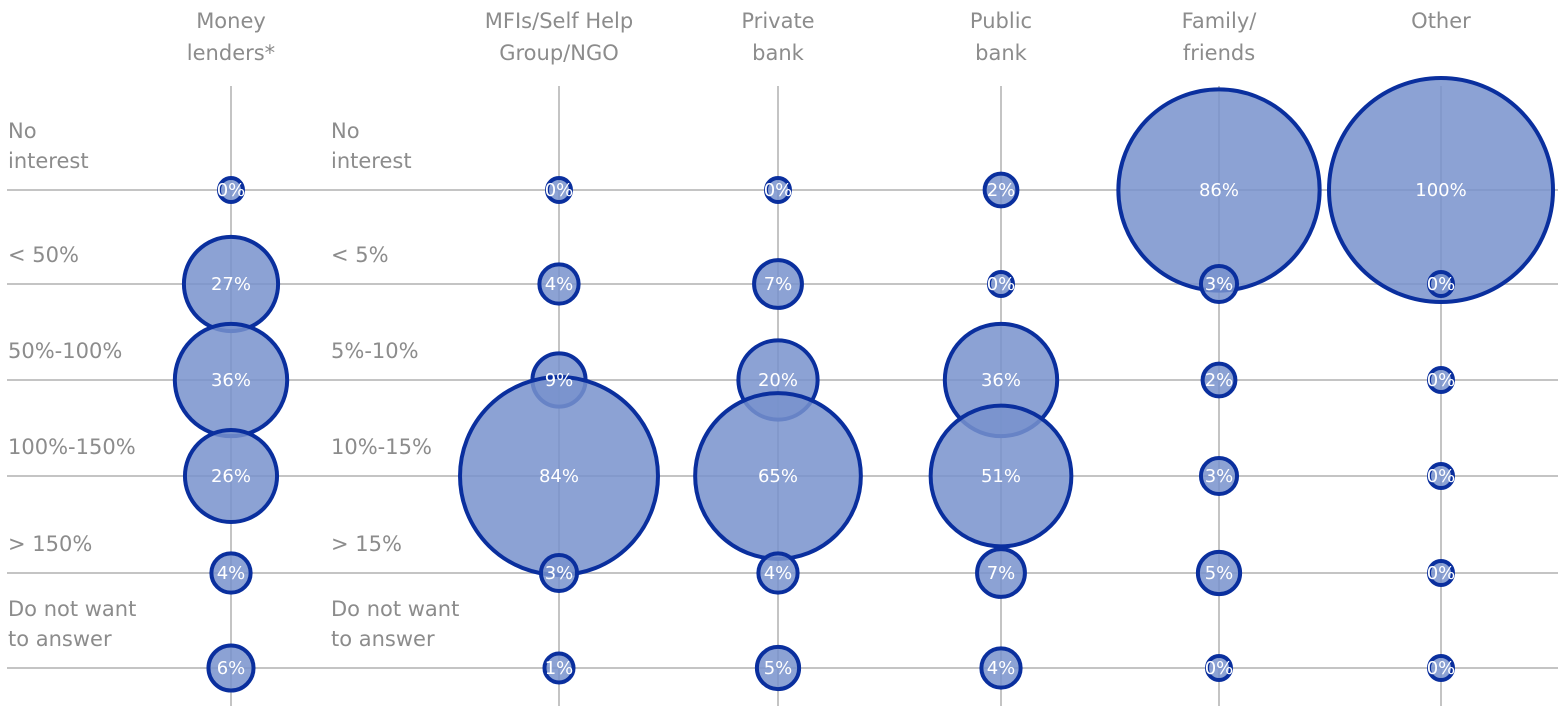  What do you see at coordinates (1220, 37) in the screenshot?
I see `column-header: Family/friends` at bounding box center [1220, 37].